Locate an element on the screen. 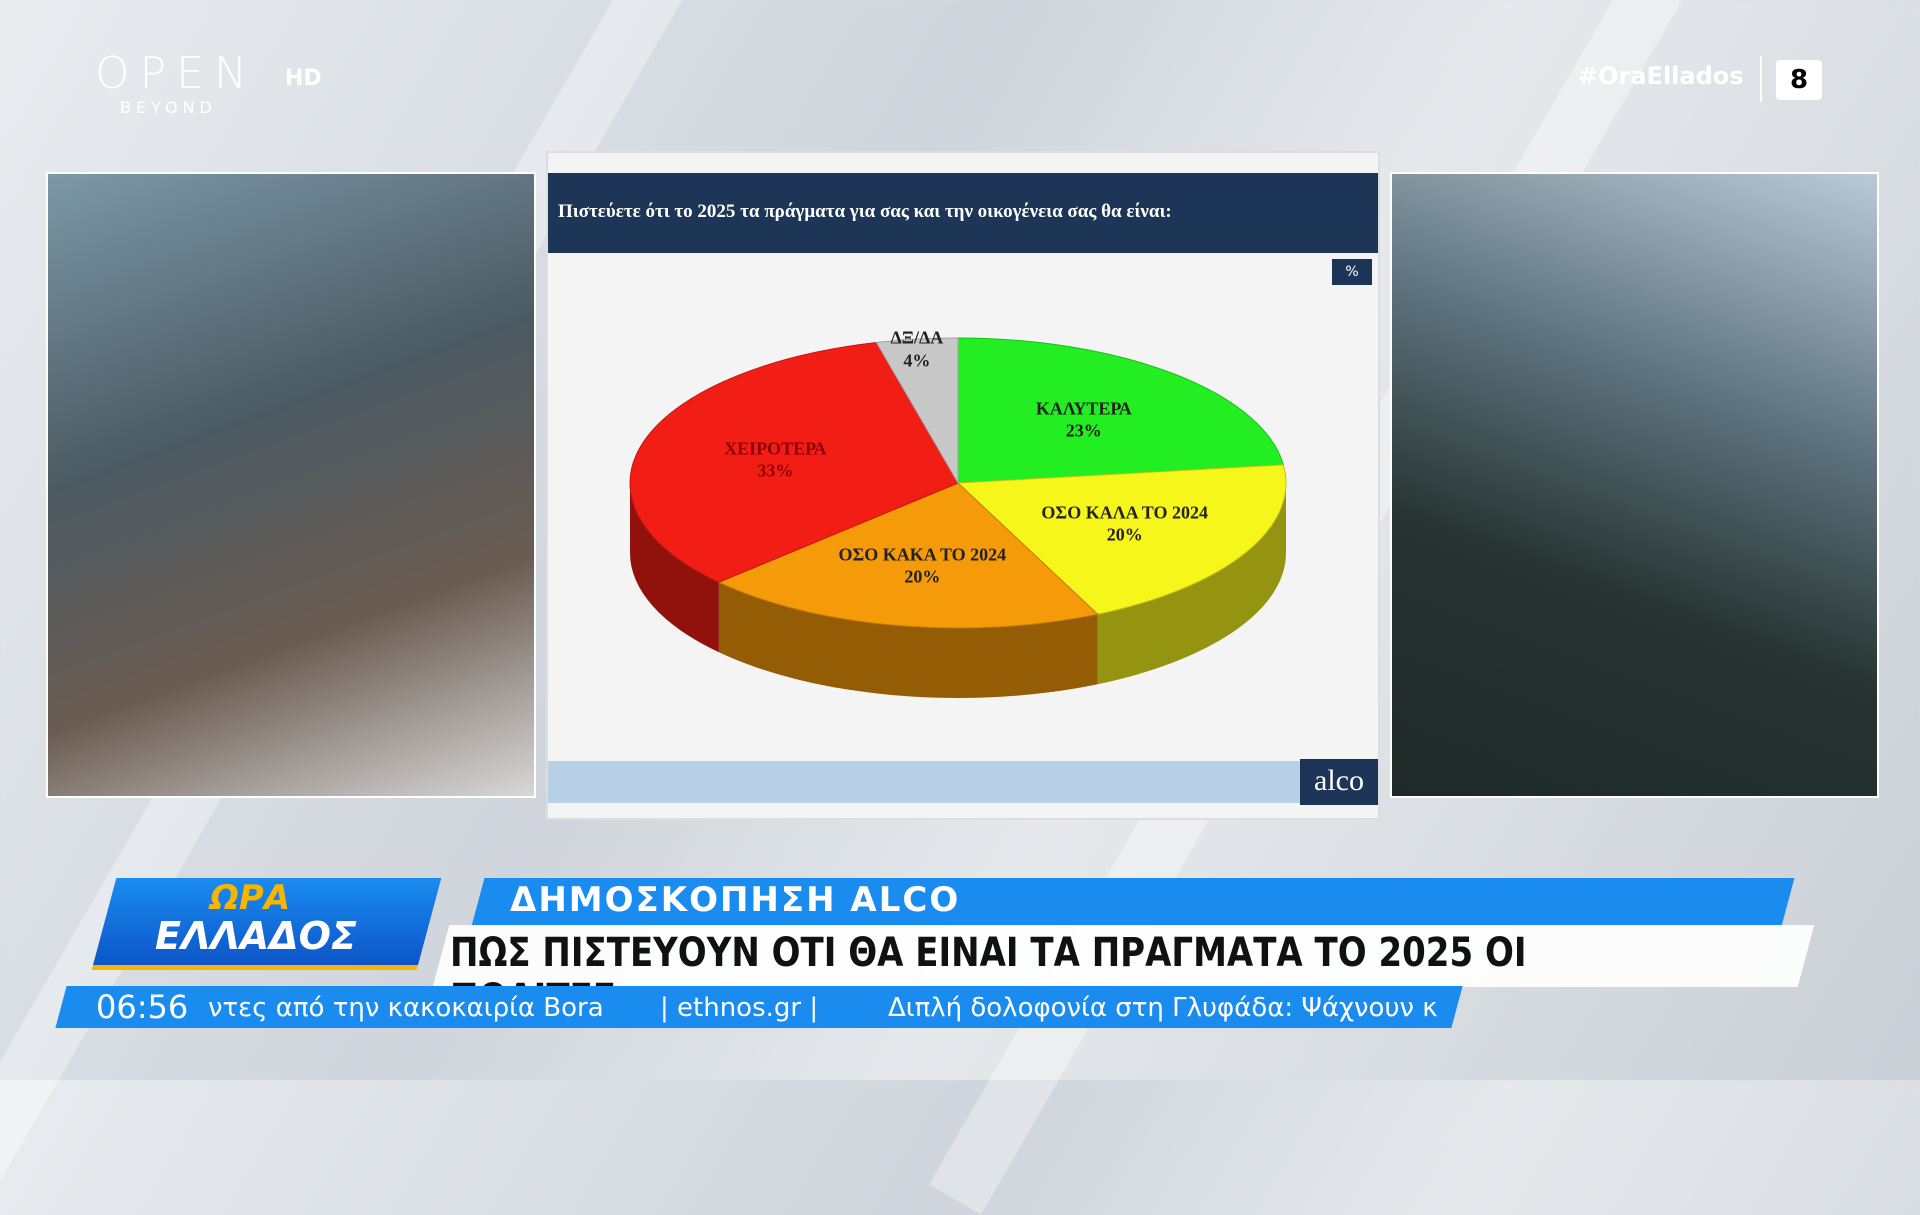 This screenshot has height=1215, width=1920. slice-name: ΟΣΟ ΚΑΚΑ ΤΟ 2024 is located at coordinates (922, 554).